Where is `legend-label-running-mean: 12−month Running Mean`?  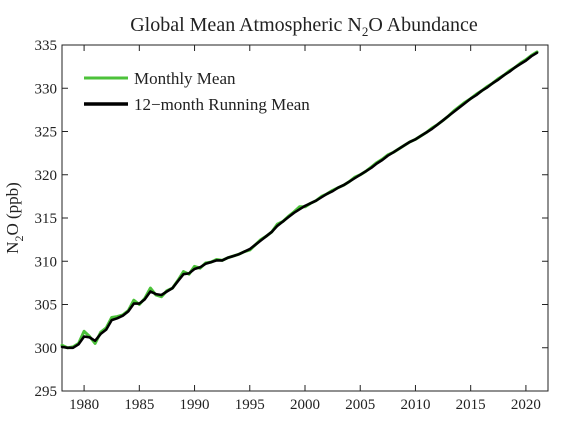
legend-label-running-mean: 12−month Running Mean is located at coordinates (222, 104).